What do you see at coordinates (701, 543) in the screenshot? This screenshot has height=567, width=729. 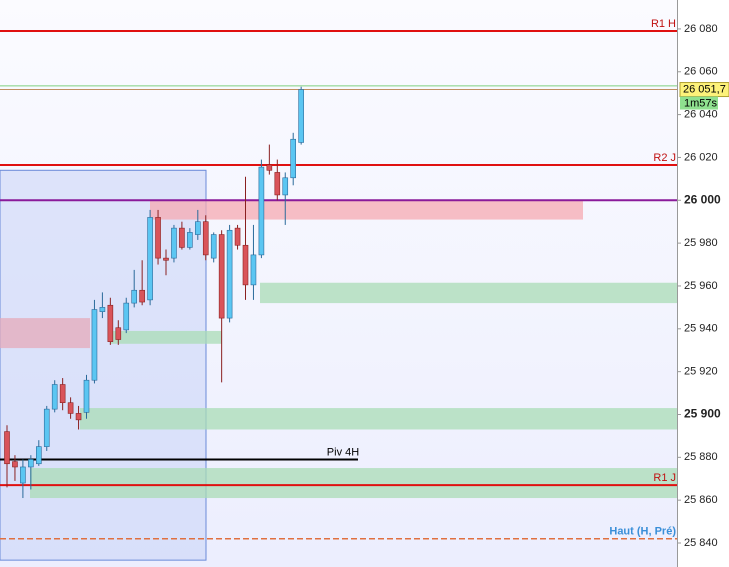 I see `y-tick-label: 25 840` at bounding box center [701, 543].